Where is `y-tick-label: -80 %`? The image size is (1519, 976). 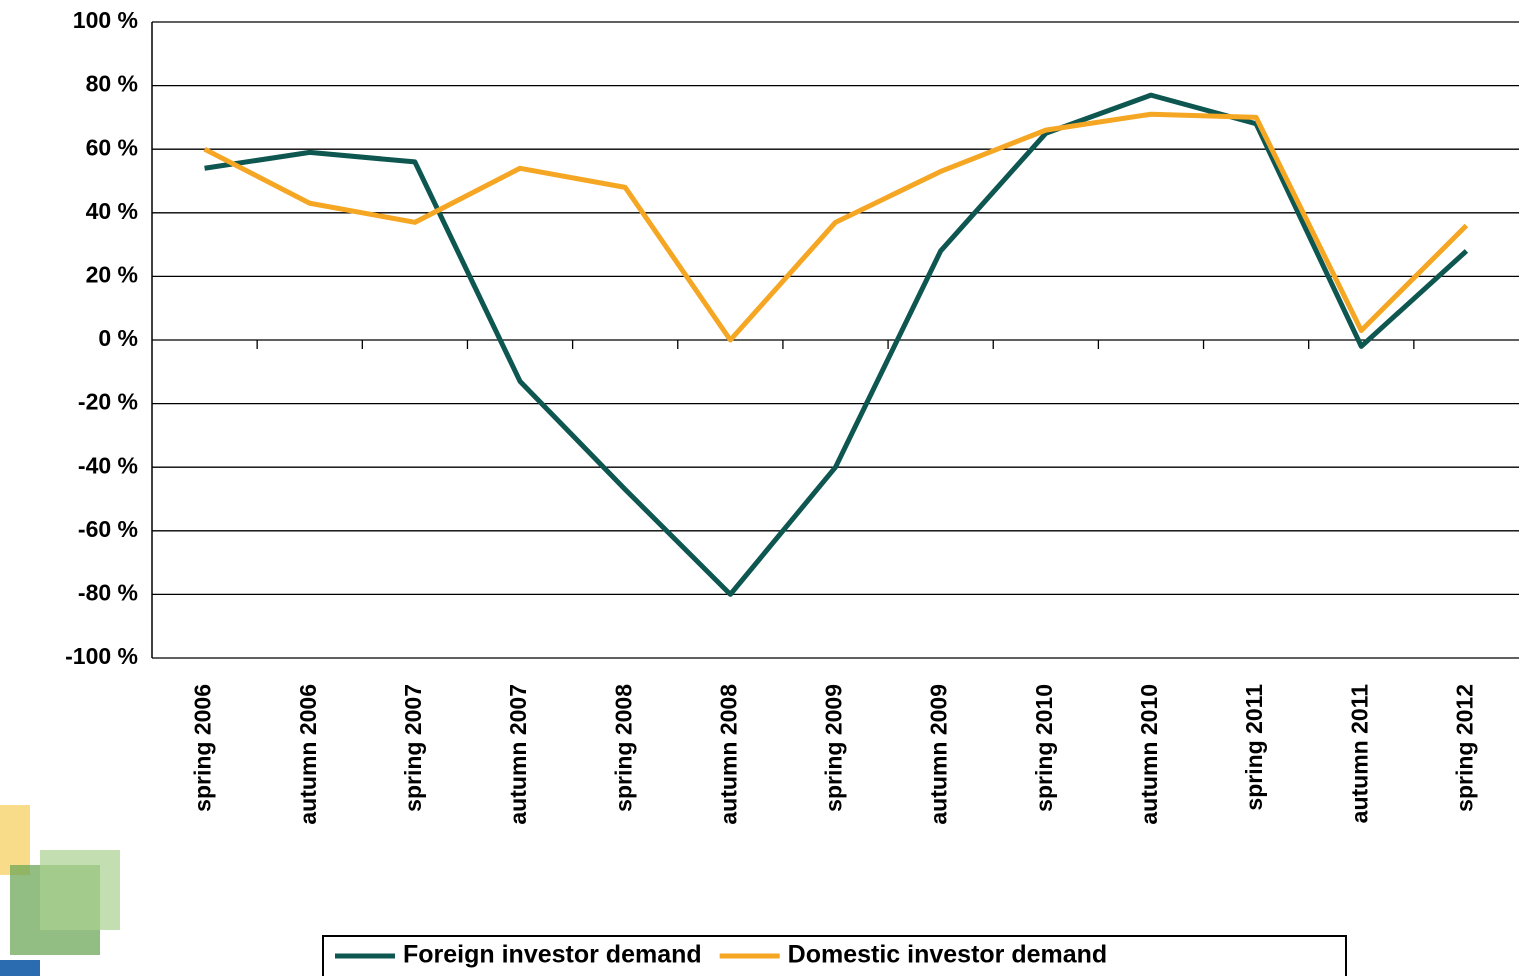
y-tick-label: -80 % is located at coordinates (108, 592).